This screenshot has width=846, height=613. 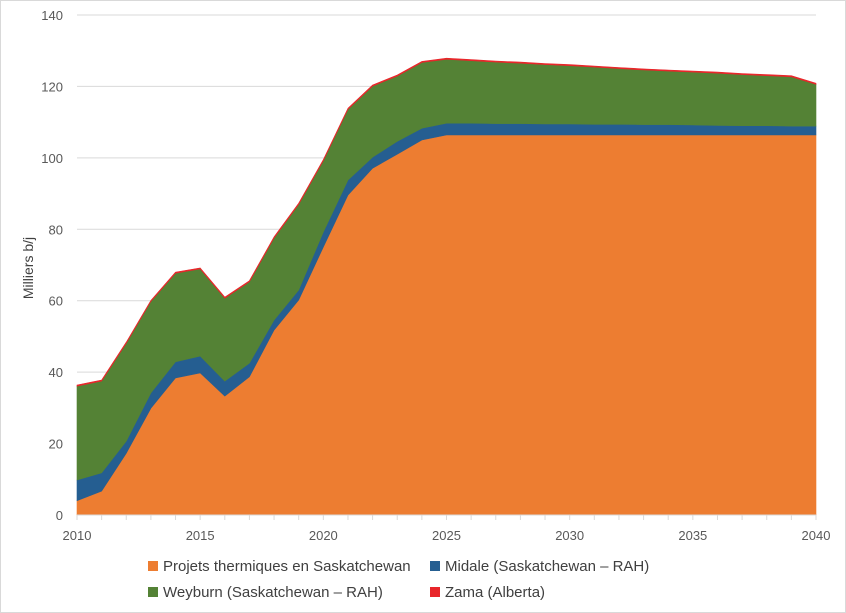 What do you see at coordinates (495, 592) in the screenshot?
I see `legend-label: Zama (Alberta)` at bounding box center [495, 592].